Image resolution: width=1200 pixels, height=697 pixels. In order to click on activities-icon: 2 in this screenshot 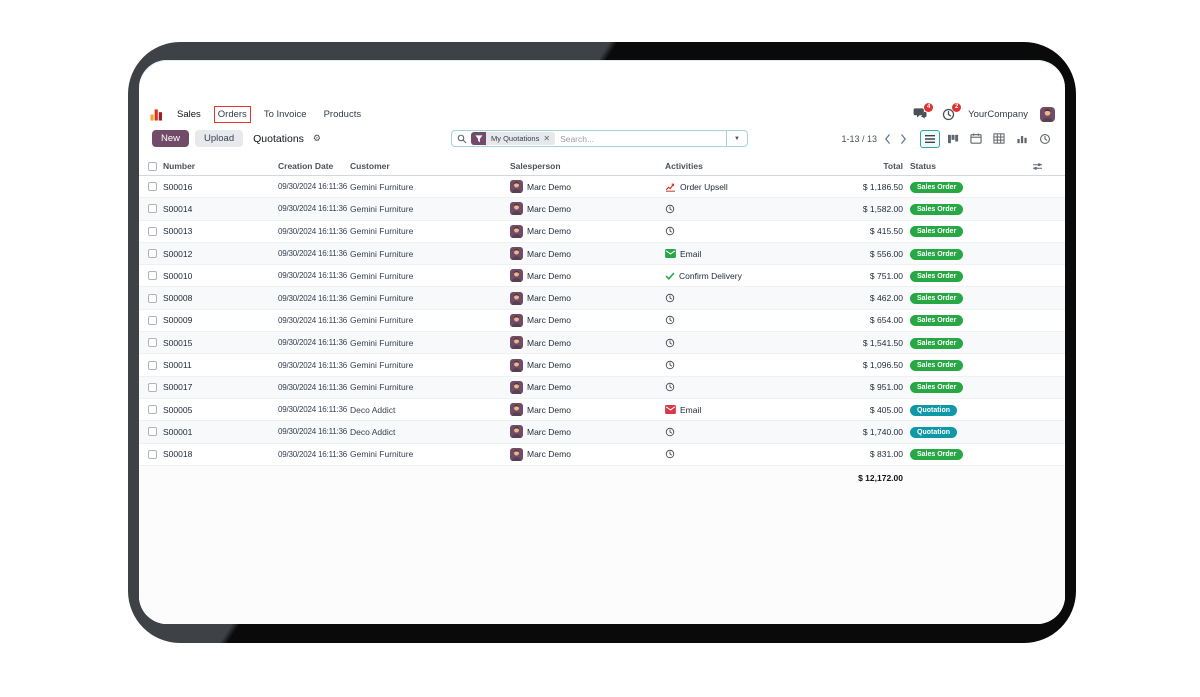, I will do `click(951, 112)`.